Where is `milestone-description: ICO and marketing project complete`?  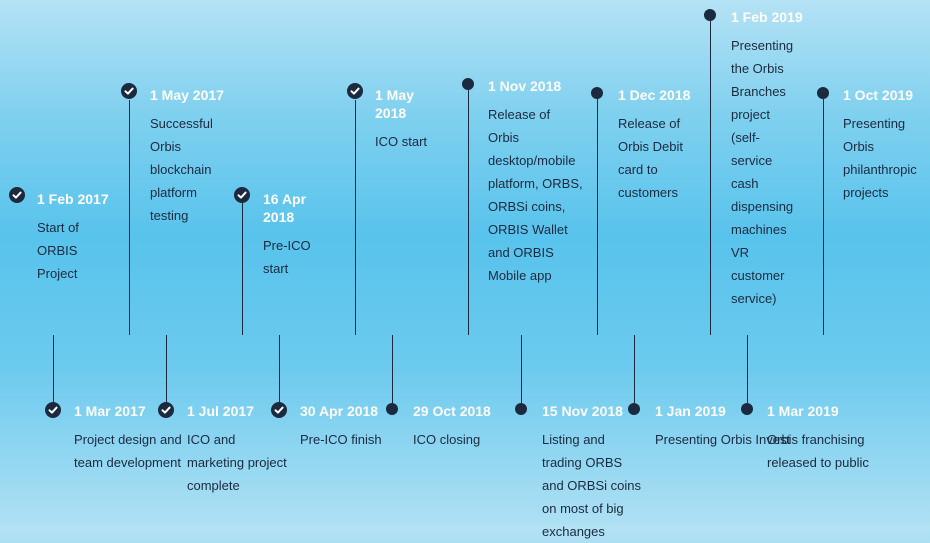
milestone-description: ICO and marketing project complete is located at coordinates (237, 462).